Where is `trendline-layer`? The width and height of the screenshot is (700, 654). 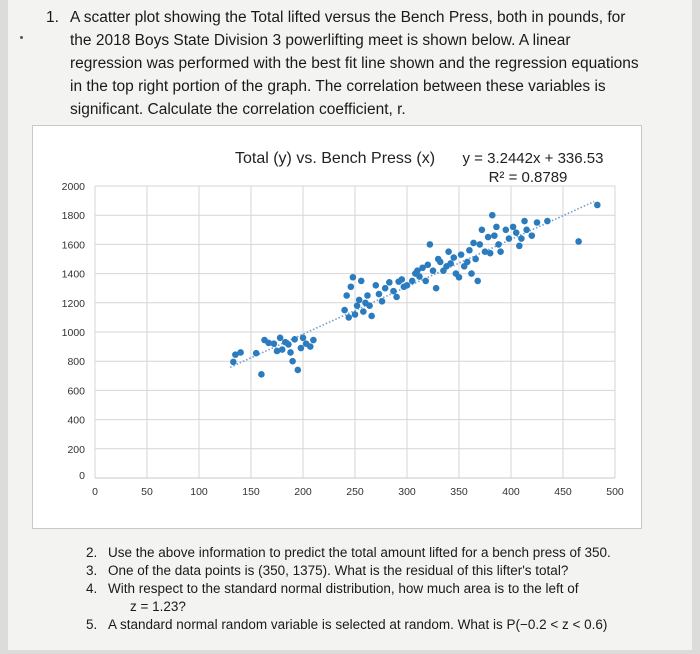
trendline-layer is located at coordinates (412, 284).